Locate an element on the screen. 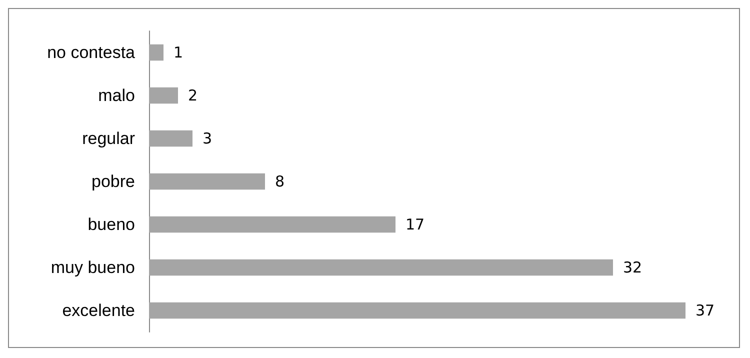 This screenshot has height=358, width=750. y-tick-label: no contesta is located at coordinates (91, 52).